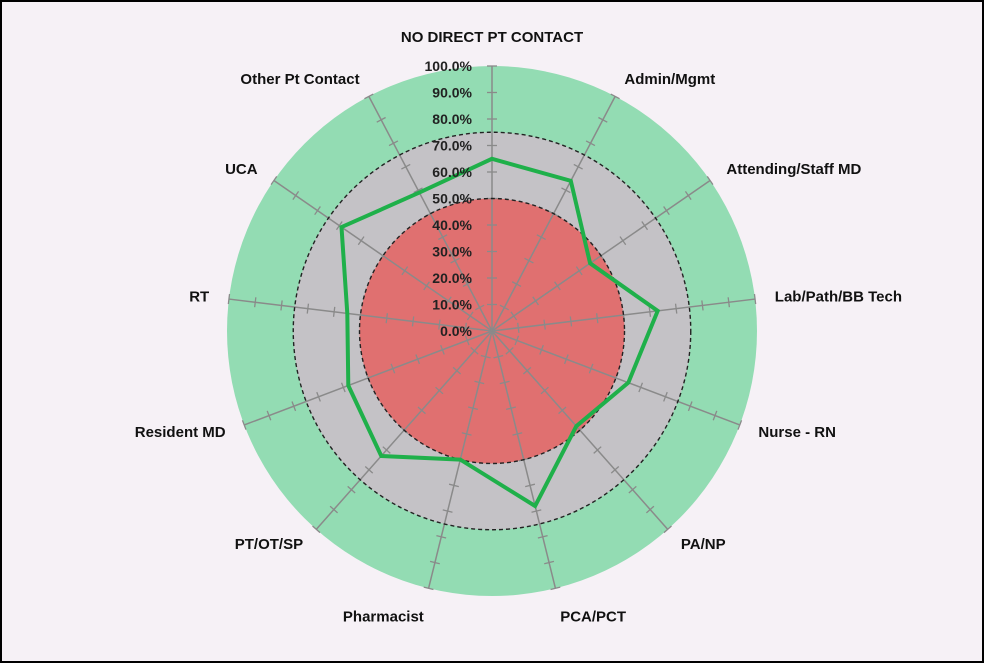 Image resolution: width=984 pixels, height=663 pixels. What do you see at coordinates (793, 169) in the screenshot?
I see `category-label: Attending/Staff MD` at bounding box center [793, 169].